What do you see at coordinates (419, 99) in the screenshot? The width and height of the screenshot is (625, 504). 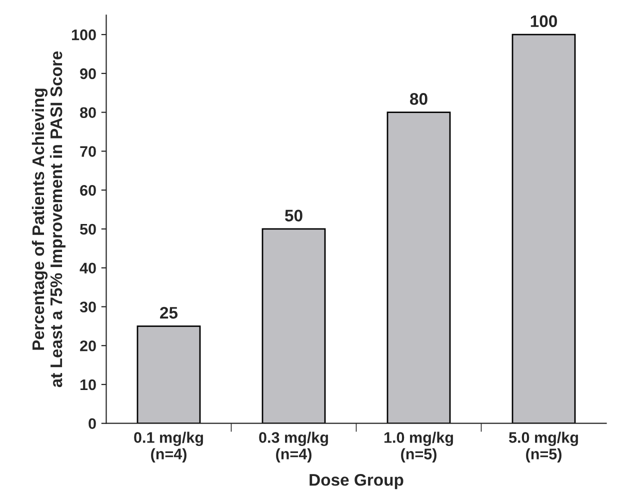 I see `data-label: 80` at bounding box center [419, 99].